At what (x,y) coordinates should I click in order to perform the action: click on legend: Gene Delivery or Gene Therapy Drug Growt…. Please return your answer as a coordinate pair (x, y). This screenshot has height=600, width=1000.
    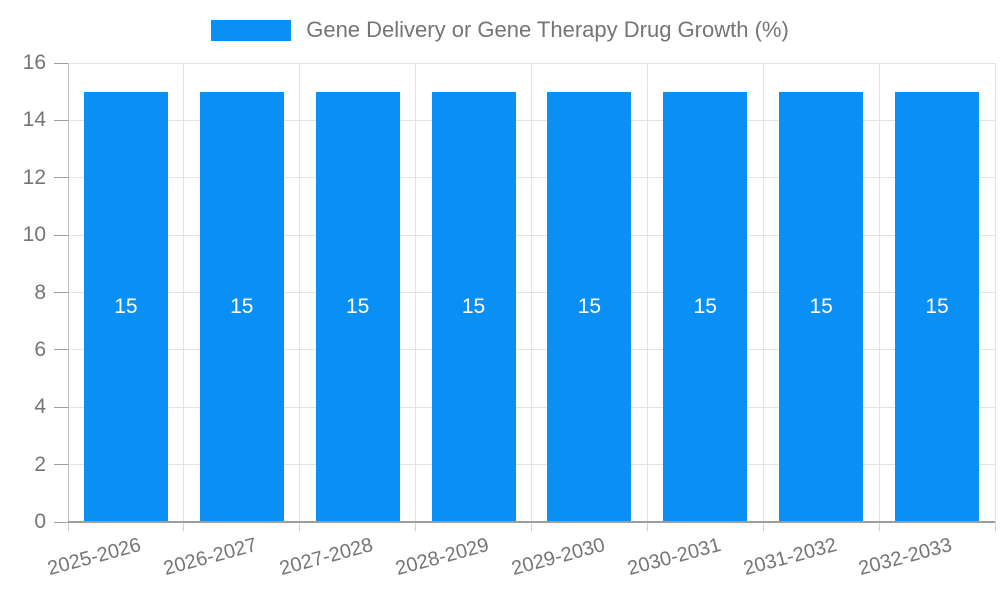
    Looking at the image, I should click on (500, 30).